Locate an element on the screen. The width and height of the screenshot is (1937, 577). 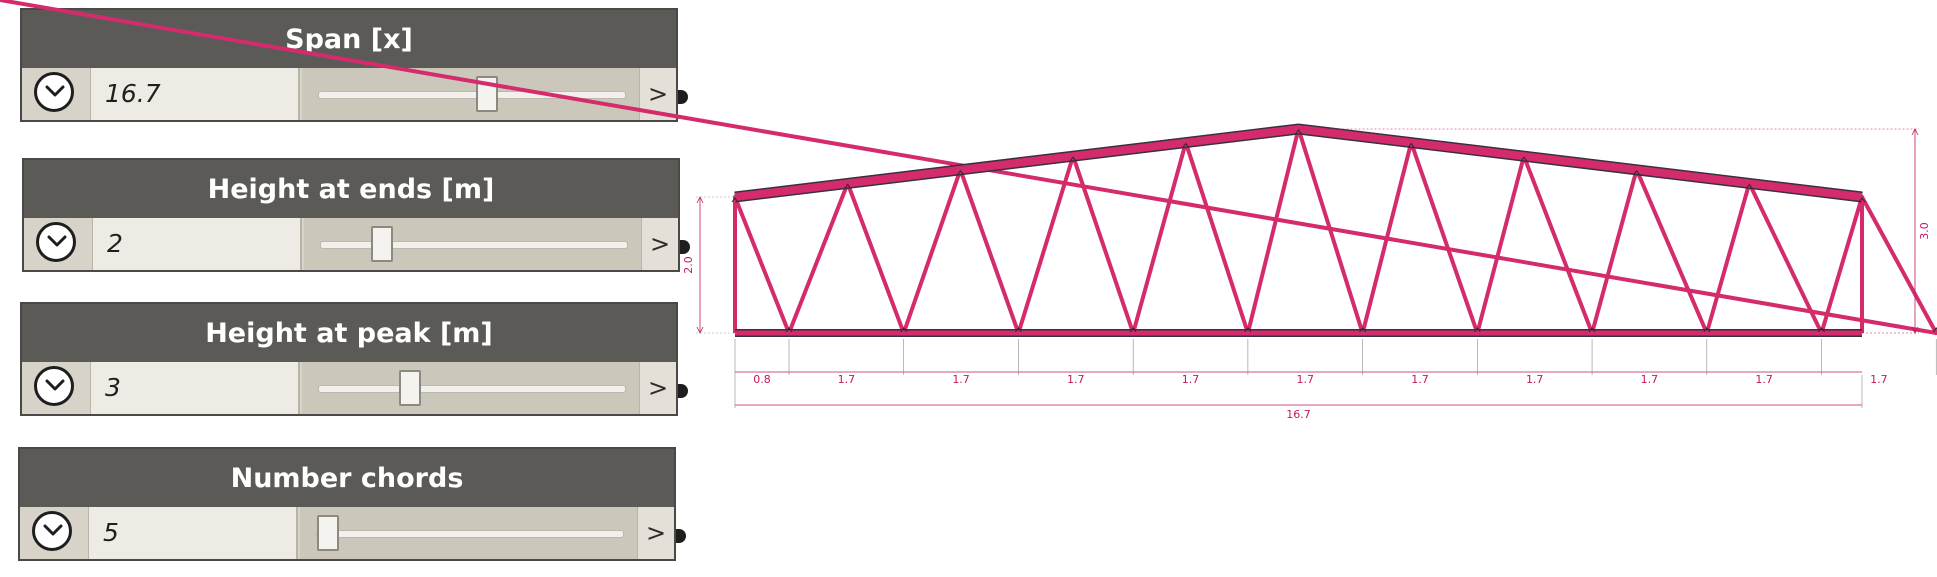
height-at-peak-slider-thumb is located at coordinates (410, 388).